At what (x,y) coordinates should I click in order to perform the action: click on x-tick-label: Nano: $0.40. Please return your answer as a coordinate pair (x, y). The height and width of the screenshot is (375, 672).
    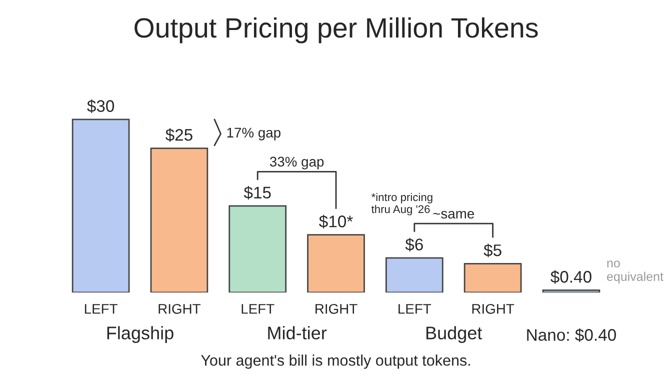
    Looking at the image, I should click on (571, 335).